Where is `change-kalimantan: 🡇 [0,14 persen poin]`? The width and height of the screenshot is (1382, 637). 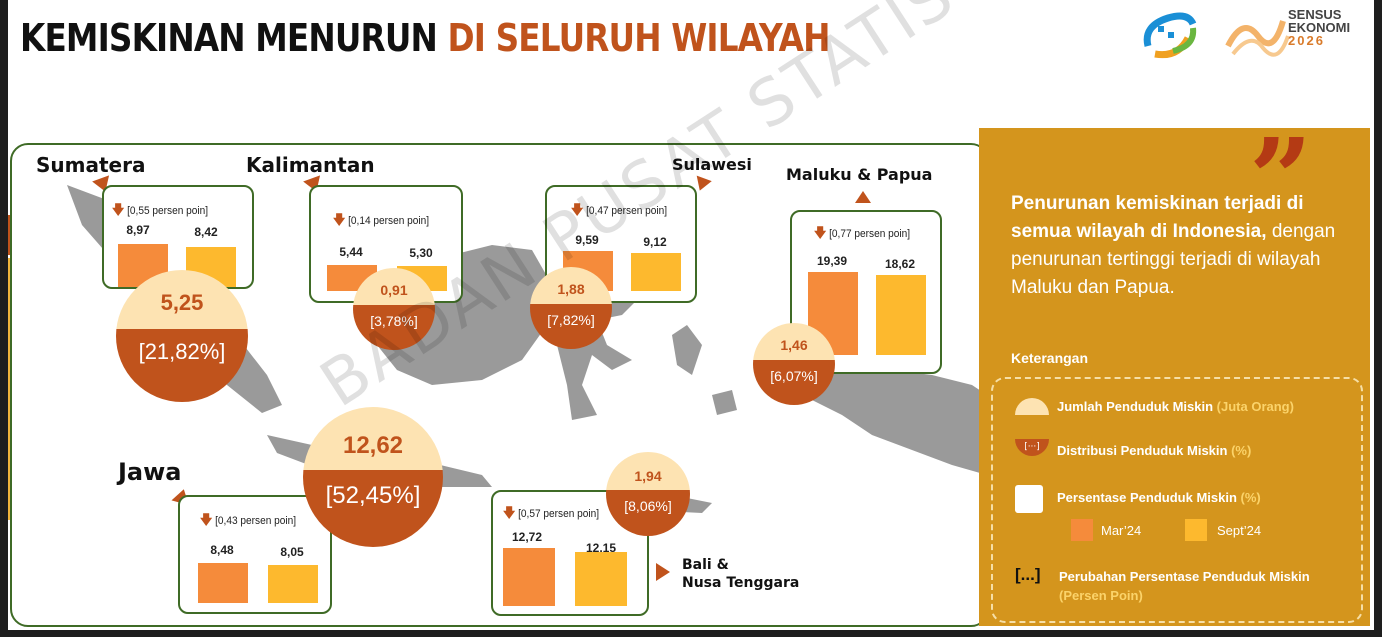 change-kalimantan: 🡇 [0,14 persen poin] is located at coordinates (381, 222).